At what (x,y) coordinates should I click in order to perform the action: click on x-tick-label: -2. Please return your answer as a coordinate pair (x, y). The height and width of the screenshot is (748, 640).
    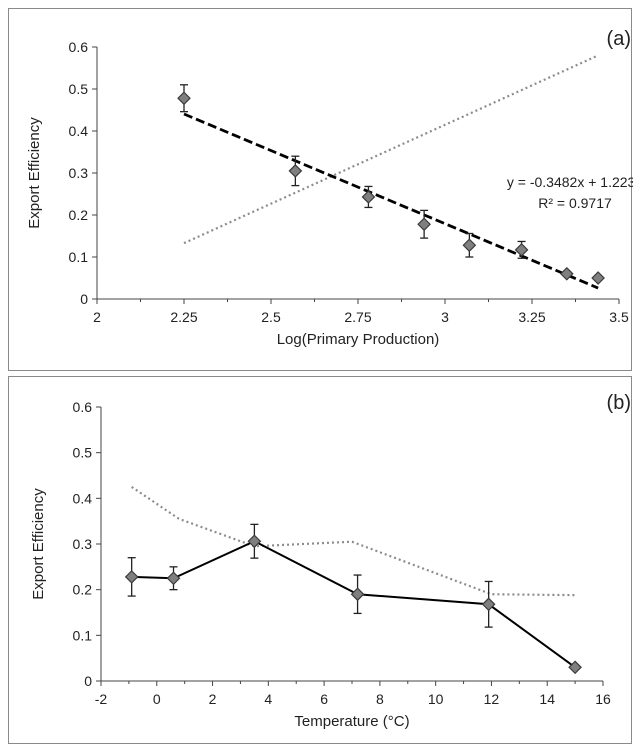
    Looking at the image, I should click on (101, 699).